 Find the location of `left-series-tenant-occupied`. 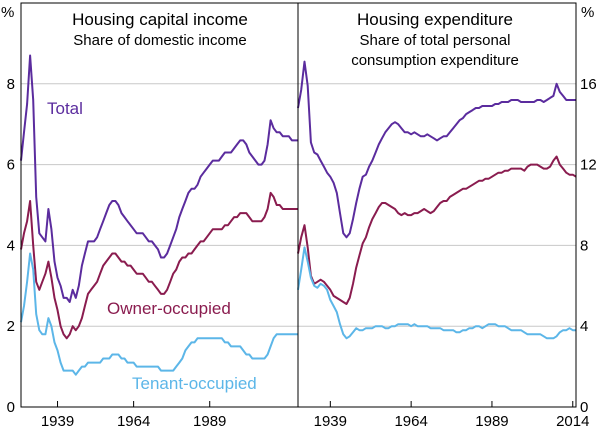

left-series-tenant-occupied is located at coordinates (159, 314).